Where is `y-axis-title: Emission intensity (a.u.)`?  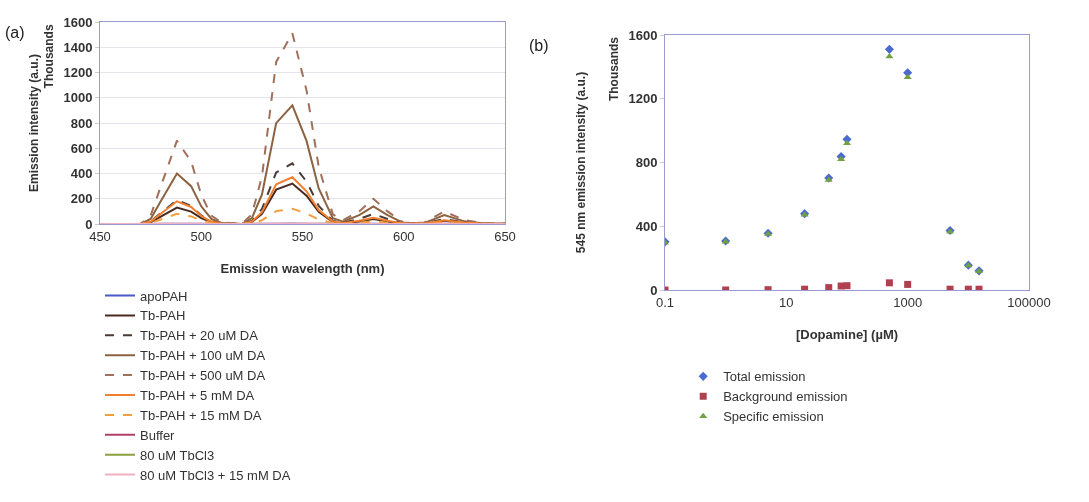 y-axis-title: Emission intensity (a.u.) is located at coordinates (33, 123).